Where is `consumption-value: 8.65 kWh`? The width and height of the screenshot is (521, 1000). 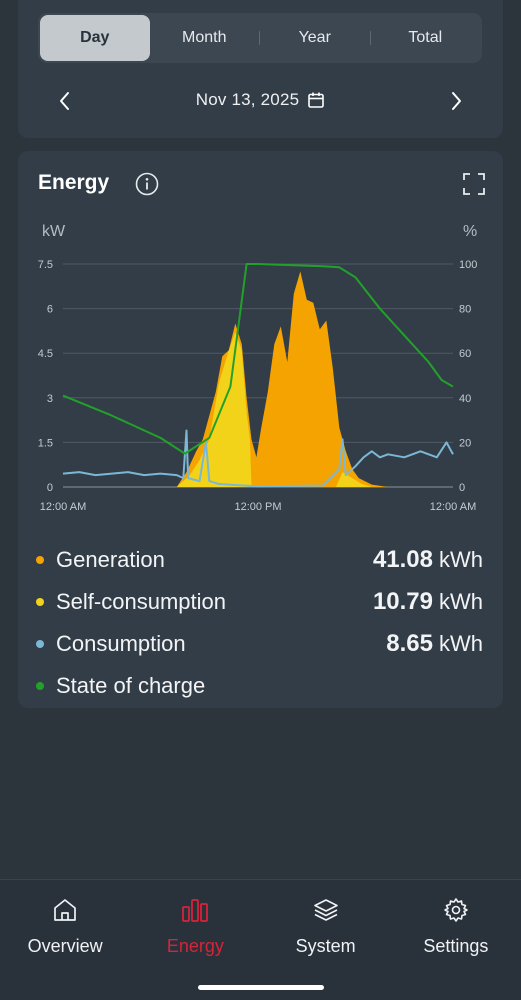
consumption-value: 8.65 kWh is located at coordinates (434, 644).